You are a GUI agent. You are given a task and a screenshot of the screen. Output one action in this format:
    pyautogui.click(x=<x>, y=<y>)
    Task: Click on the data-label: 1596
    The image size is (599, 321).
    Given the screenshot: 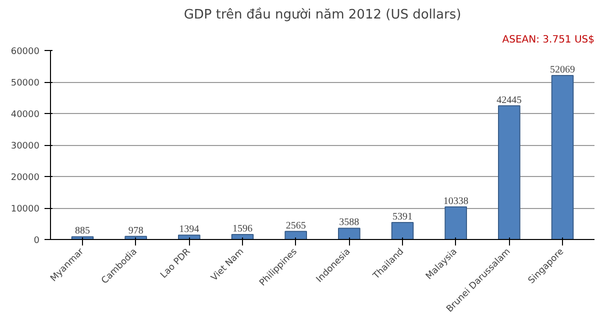 What is the action you would take?
    pyautogui.click(x=242, y=228)
    